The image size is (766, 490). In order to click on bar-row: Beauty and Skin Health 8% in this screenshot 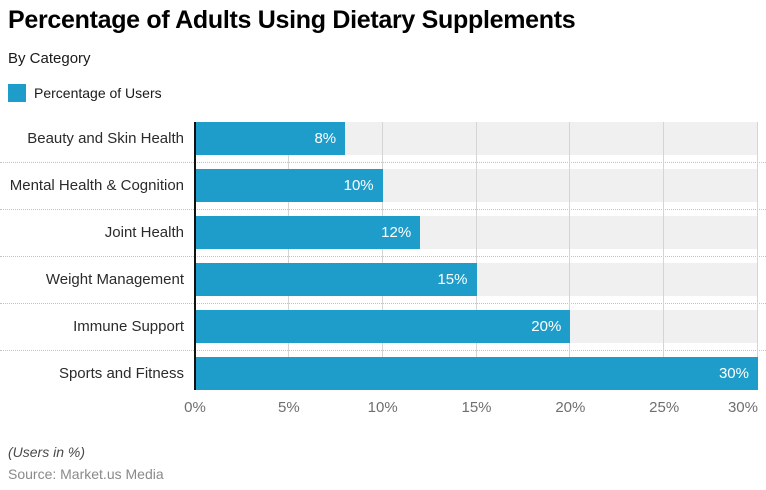, I will do `click(383, 145)`.